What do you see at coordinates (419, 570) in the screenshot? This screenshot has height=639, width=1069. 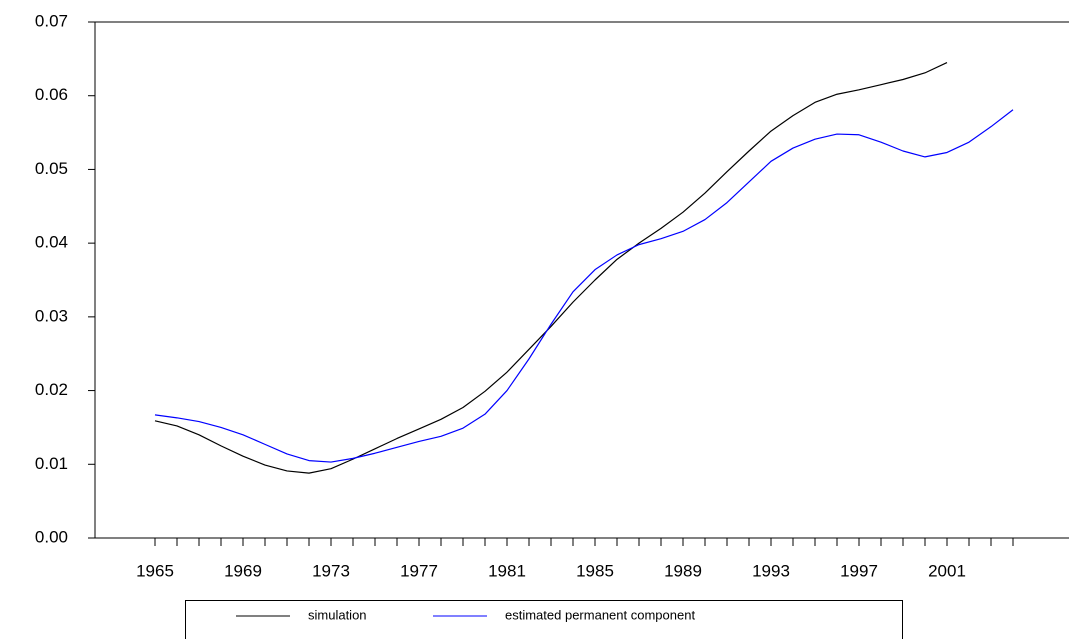 I see `x-tick-label: 1977` at bounding box center [419, 570].